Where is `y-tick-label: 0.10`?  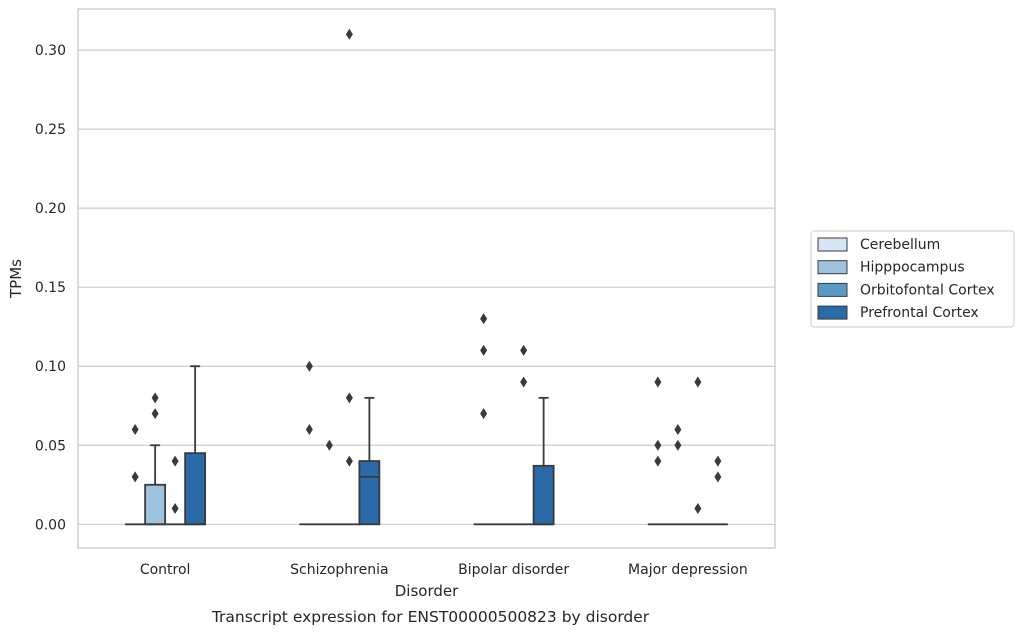 y-tick-label: 0.10 is located at coordinates (50, 367).